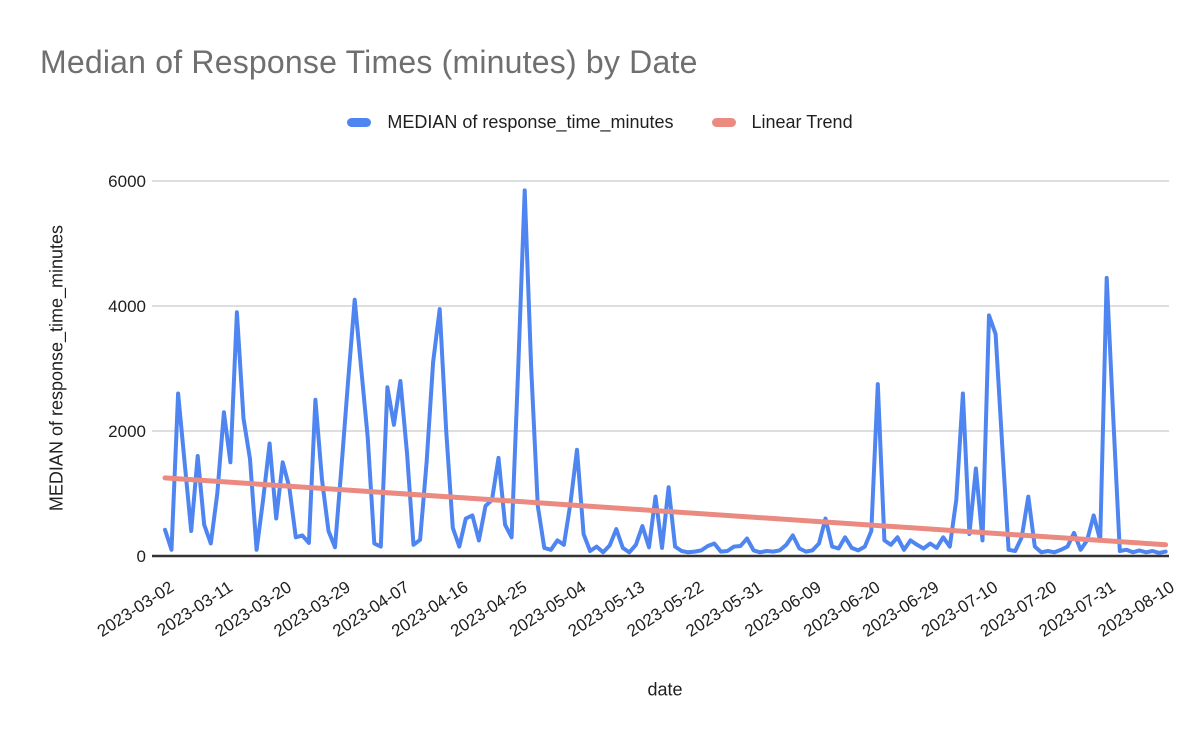  Describe the element at coordinates (56, 368) in the screenshot. I see `y-axis-title: MEDIAN of response_time_minutes` at that location.